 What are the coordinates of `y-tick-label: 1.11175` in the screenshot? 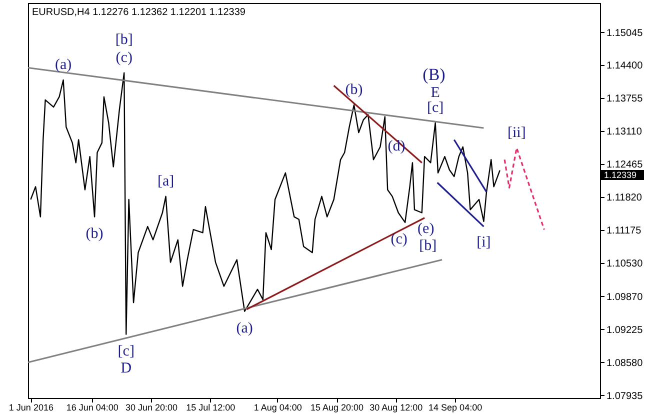 It's located at (624, 230).